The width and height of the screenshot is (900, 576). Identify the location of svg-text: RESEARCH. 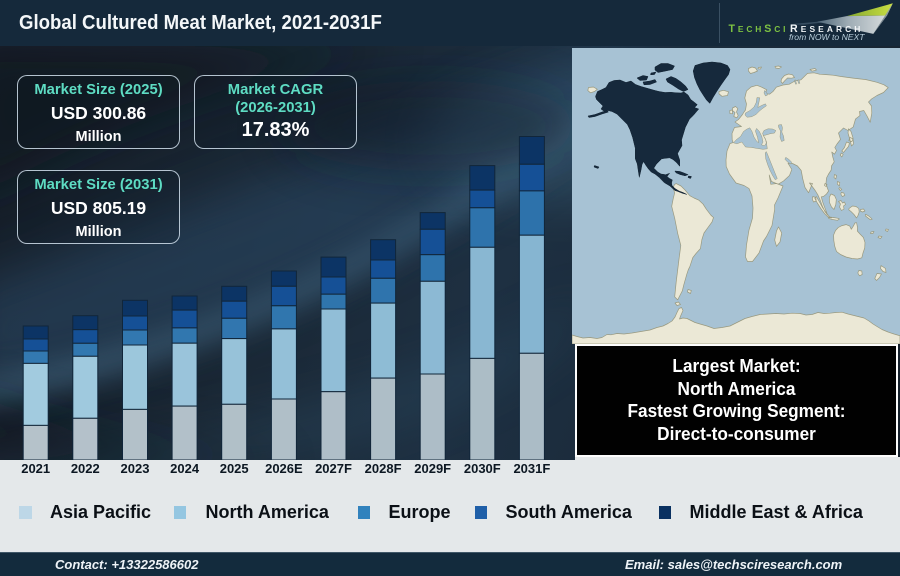
(826, 29).